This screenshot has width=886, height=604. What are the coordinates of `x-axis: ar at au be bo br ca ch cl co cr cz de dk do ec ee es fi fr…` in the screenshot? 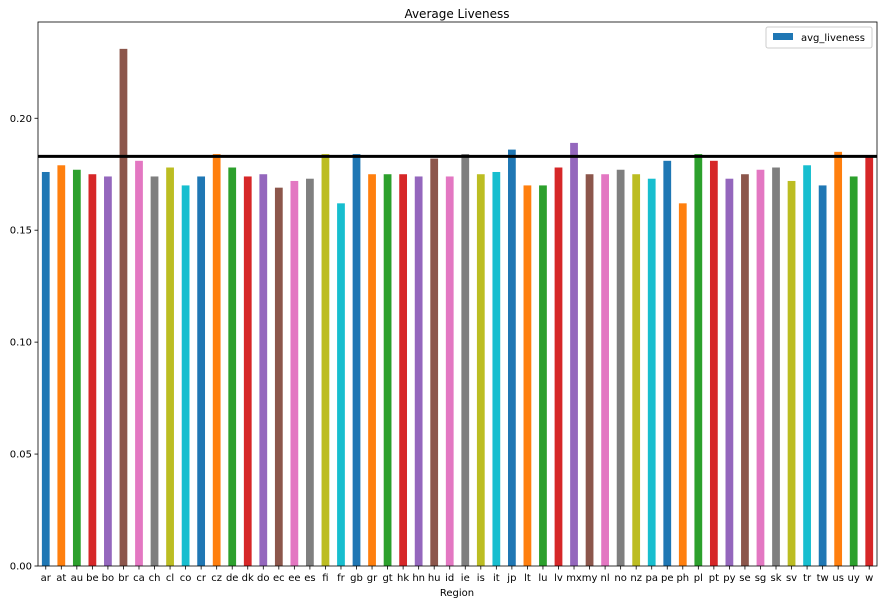 It's located at (457, 575).